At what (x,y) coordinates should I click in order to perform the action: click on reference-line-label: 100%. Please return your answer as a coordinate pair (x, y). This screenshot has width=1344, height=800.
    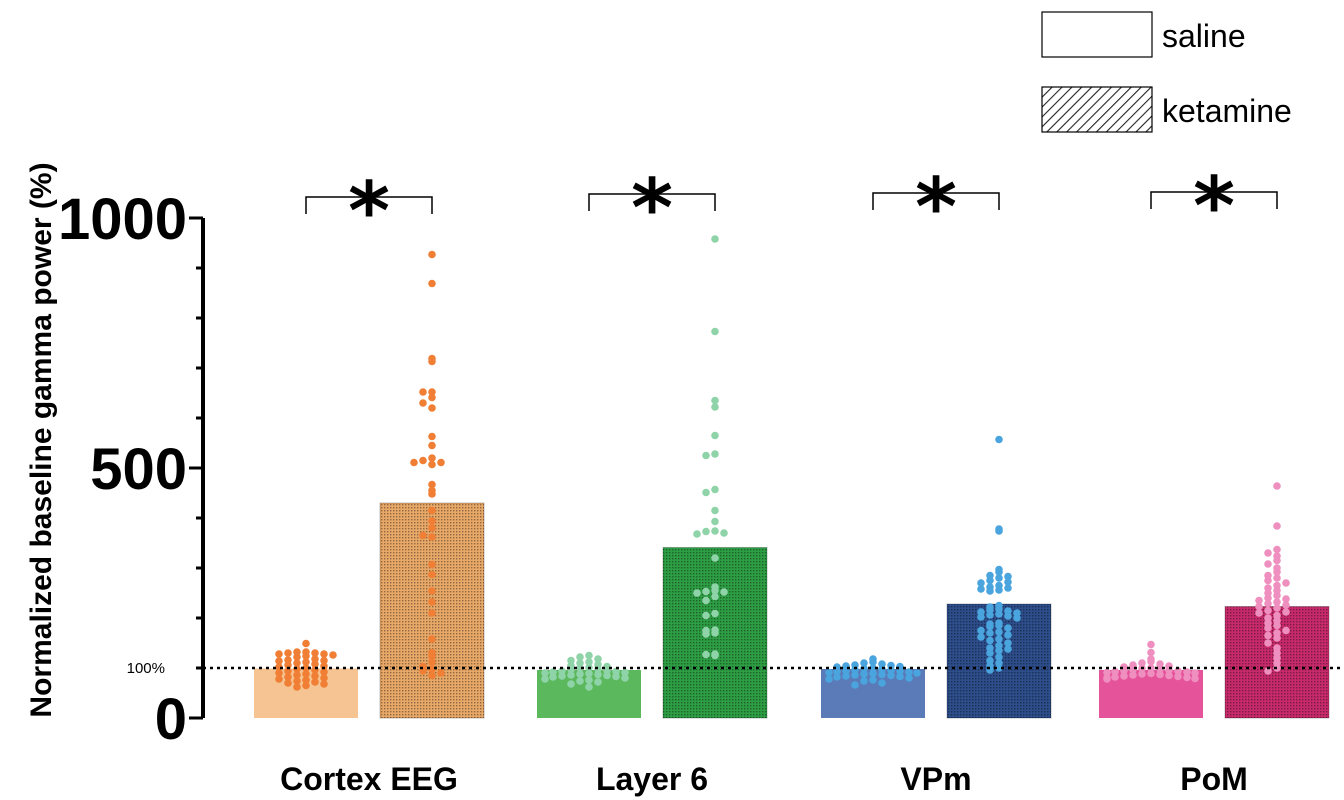
    Looking at the image, I should click on (146, 668).